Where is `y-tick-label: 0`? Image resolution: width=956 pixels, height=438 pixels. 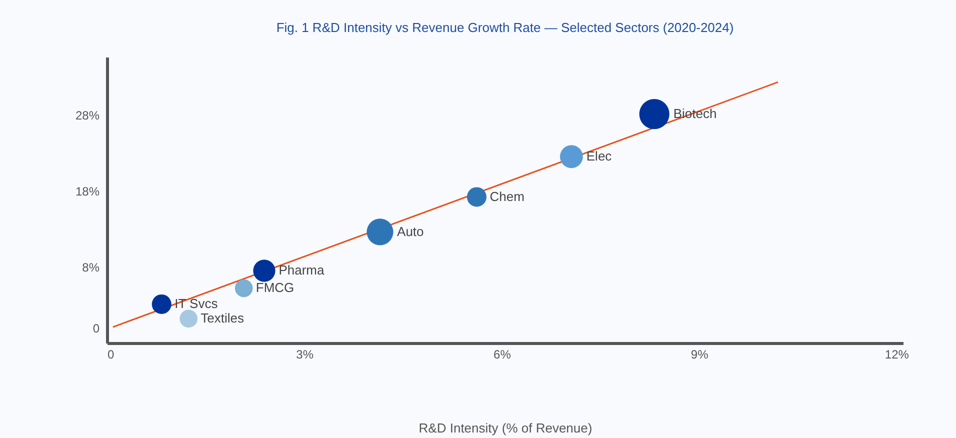 y-tick-label: 0 is located at coordinates (96, 328).